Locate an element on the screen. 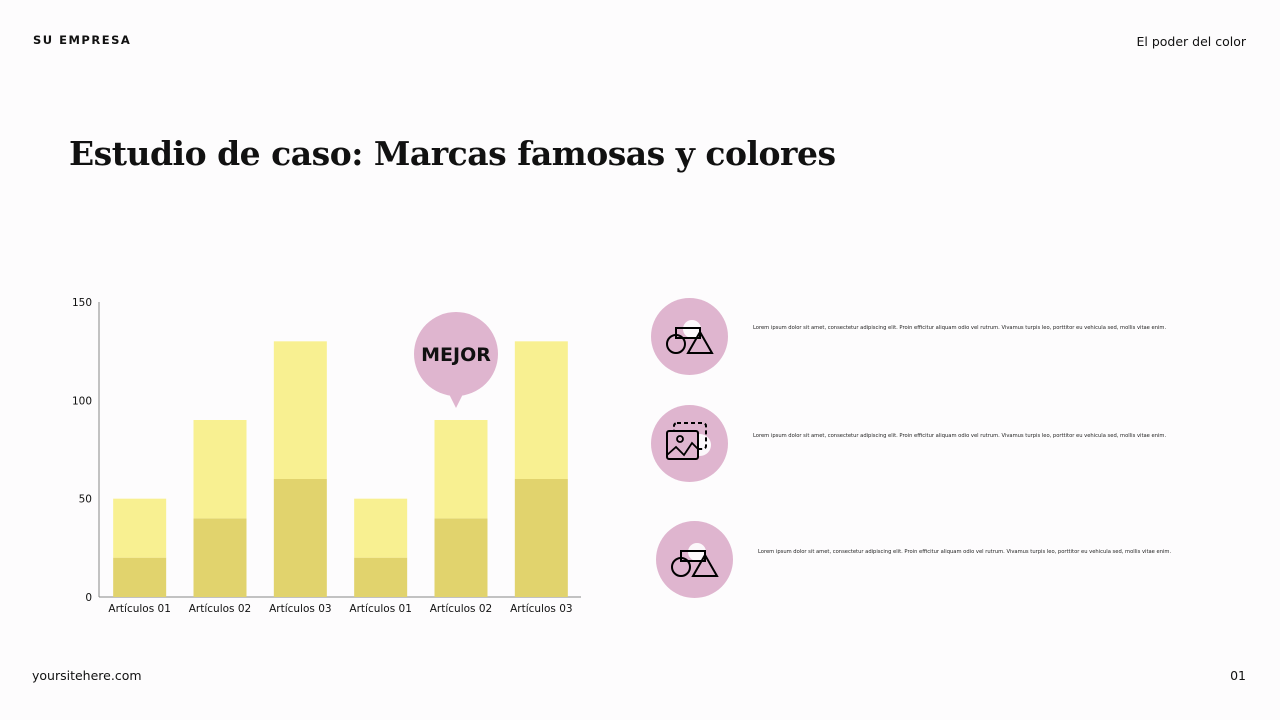 The image size is (1280, 720). website-link: yoursitehere.com is located at coordinates (87, 675).